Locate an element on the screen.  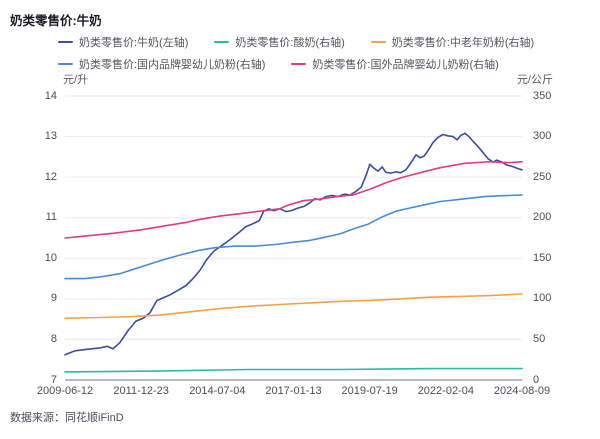
legend-label: 奶类零售价:中老年奶粉(右轴) is located at coordinates (463, 43).